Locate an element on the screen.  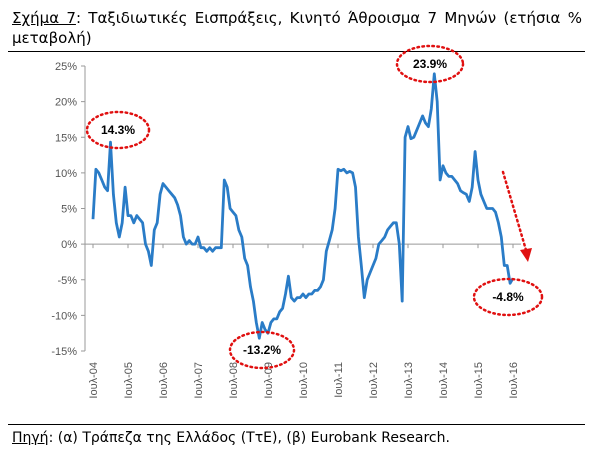
x-tick-label: Ιουλ-08 is located at coordinates (234, 380).